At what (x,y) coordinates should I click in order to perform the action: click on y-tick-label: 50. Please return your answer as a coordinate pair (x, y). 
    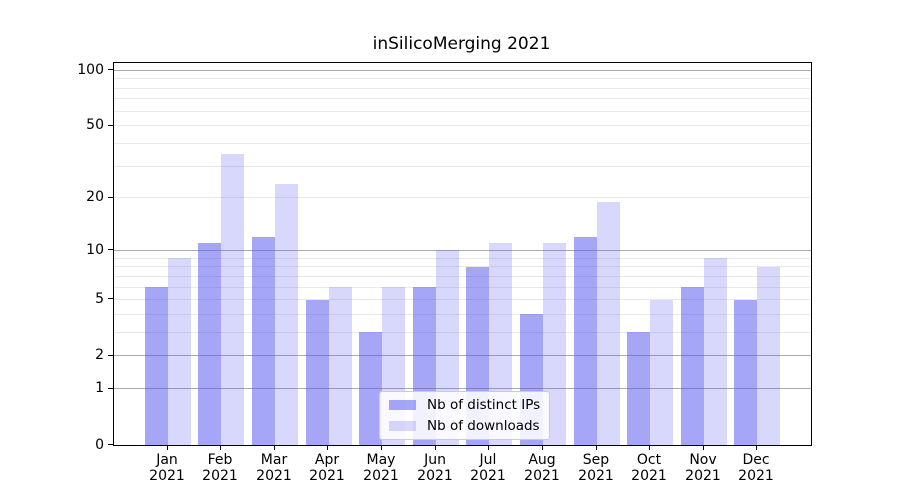
    Looking at the image, I should click on (95, 125).